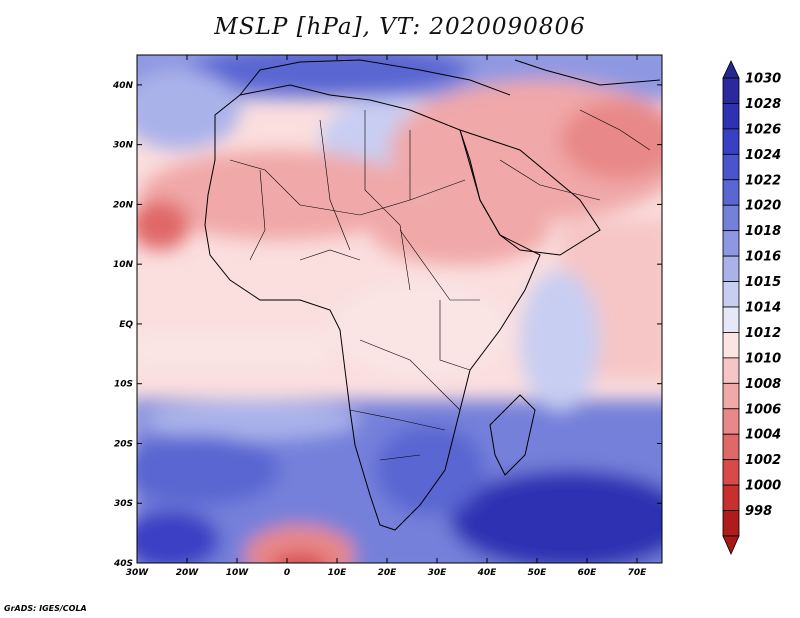 The image size is (800, 618). What do you see at coordinates (763, 486) in the screenshot?
I see `colorbar-label: 1000` at bounding box center [763, 486].